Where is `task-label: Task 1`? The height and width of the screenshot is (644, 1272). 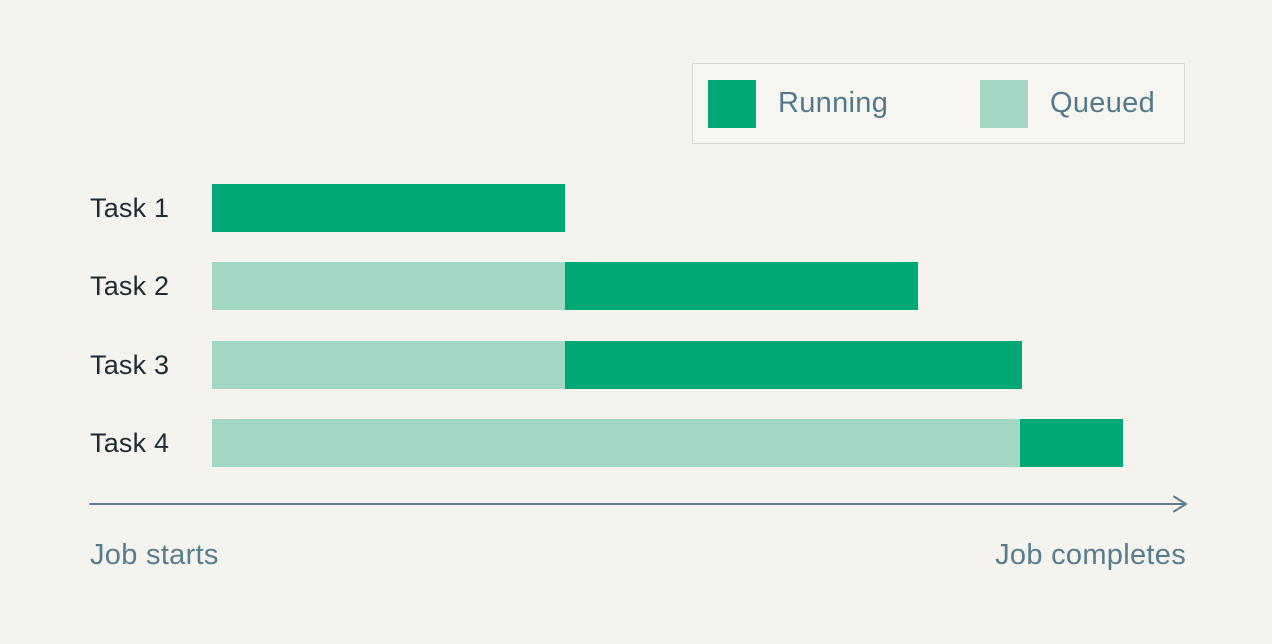
task-label: Task 1 is located at coordinates (130, 207).